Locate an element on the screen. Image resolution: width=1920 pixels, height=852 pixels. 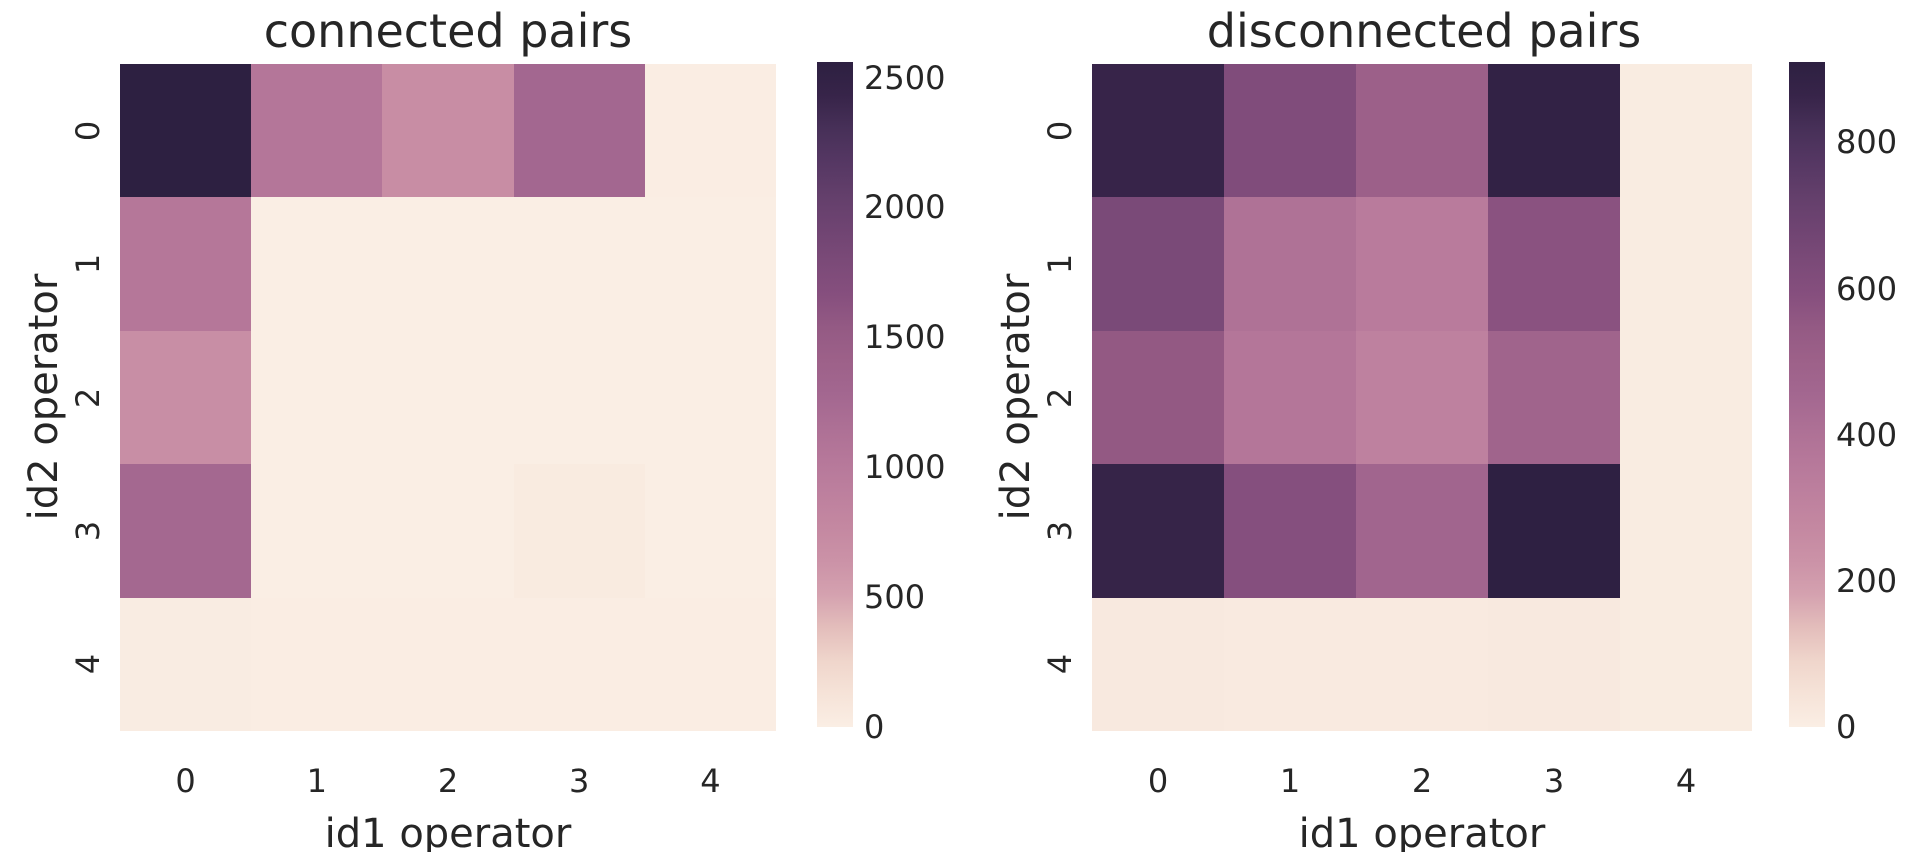
colorbar-tick-label: 1500 is located at coordinates (905, 337).